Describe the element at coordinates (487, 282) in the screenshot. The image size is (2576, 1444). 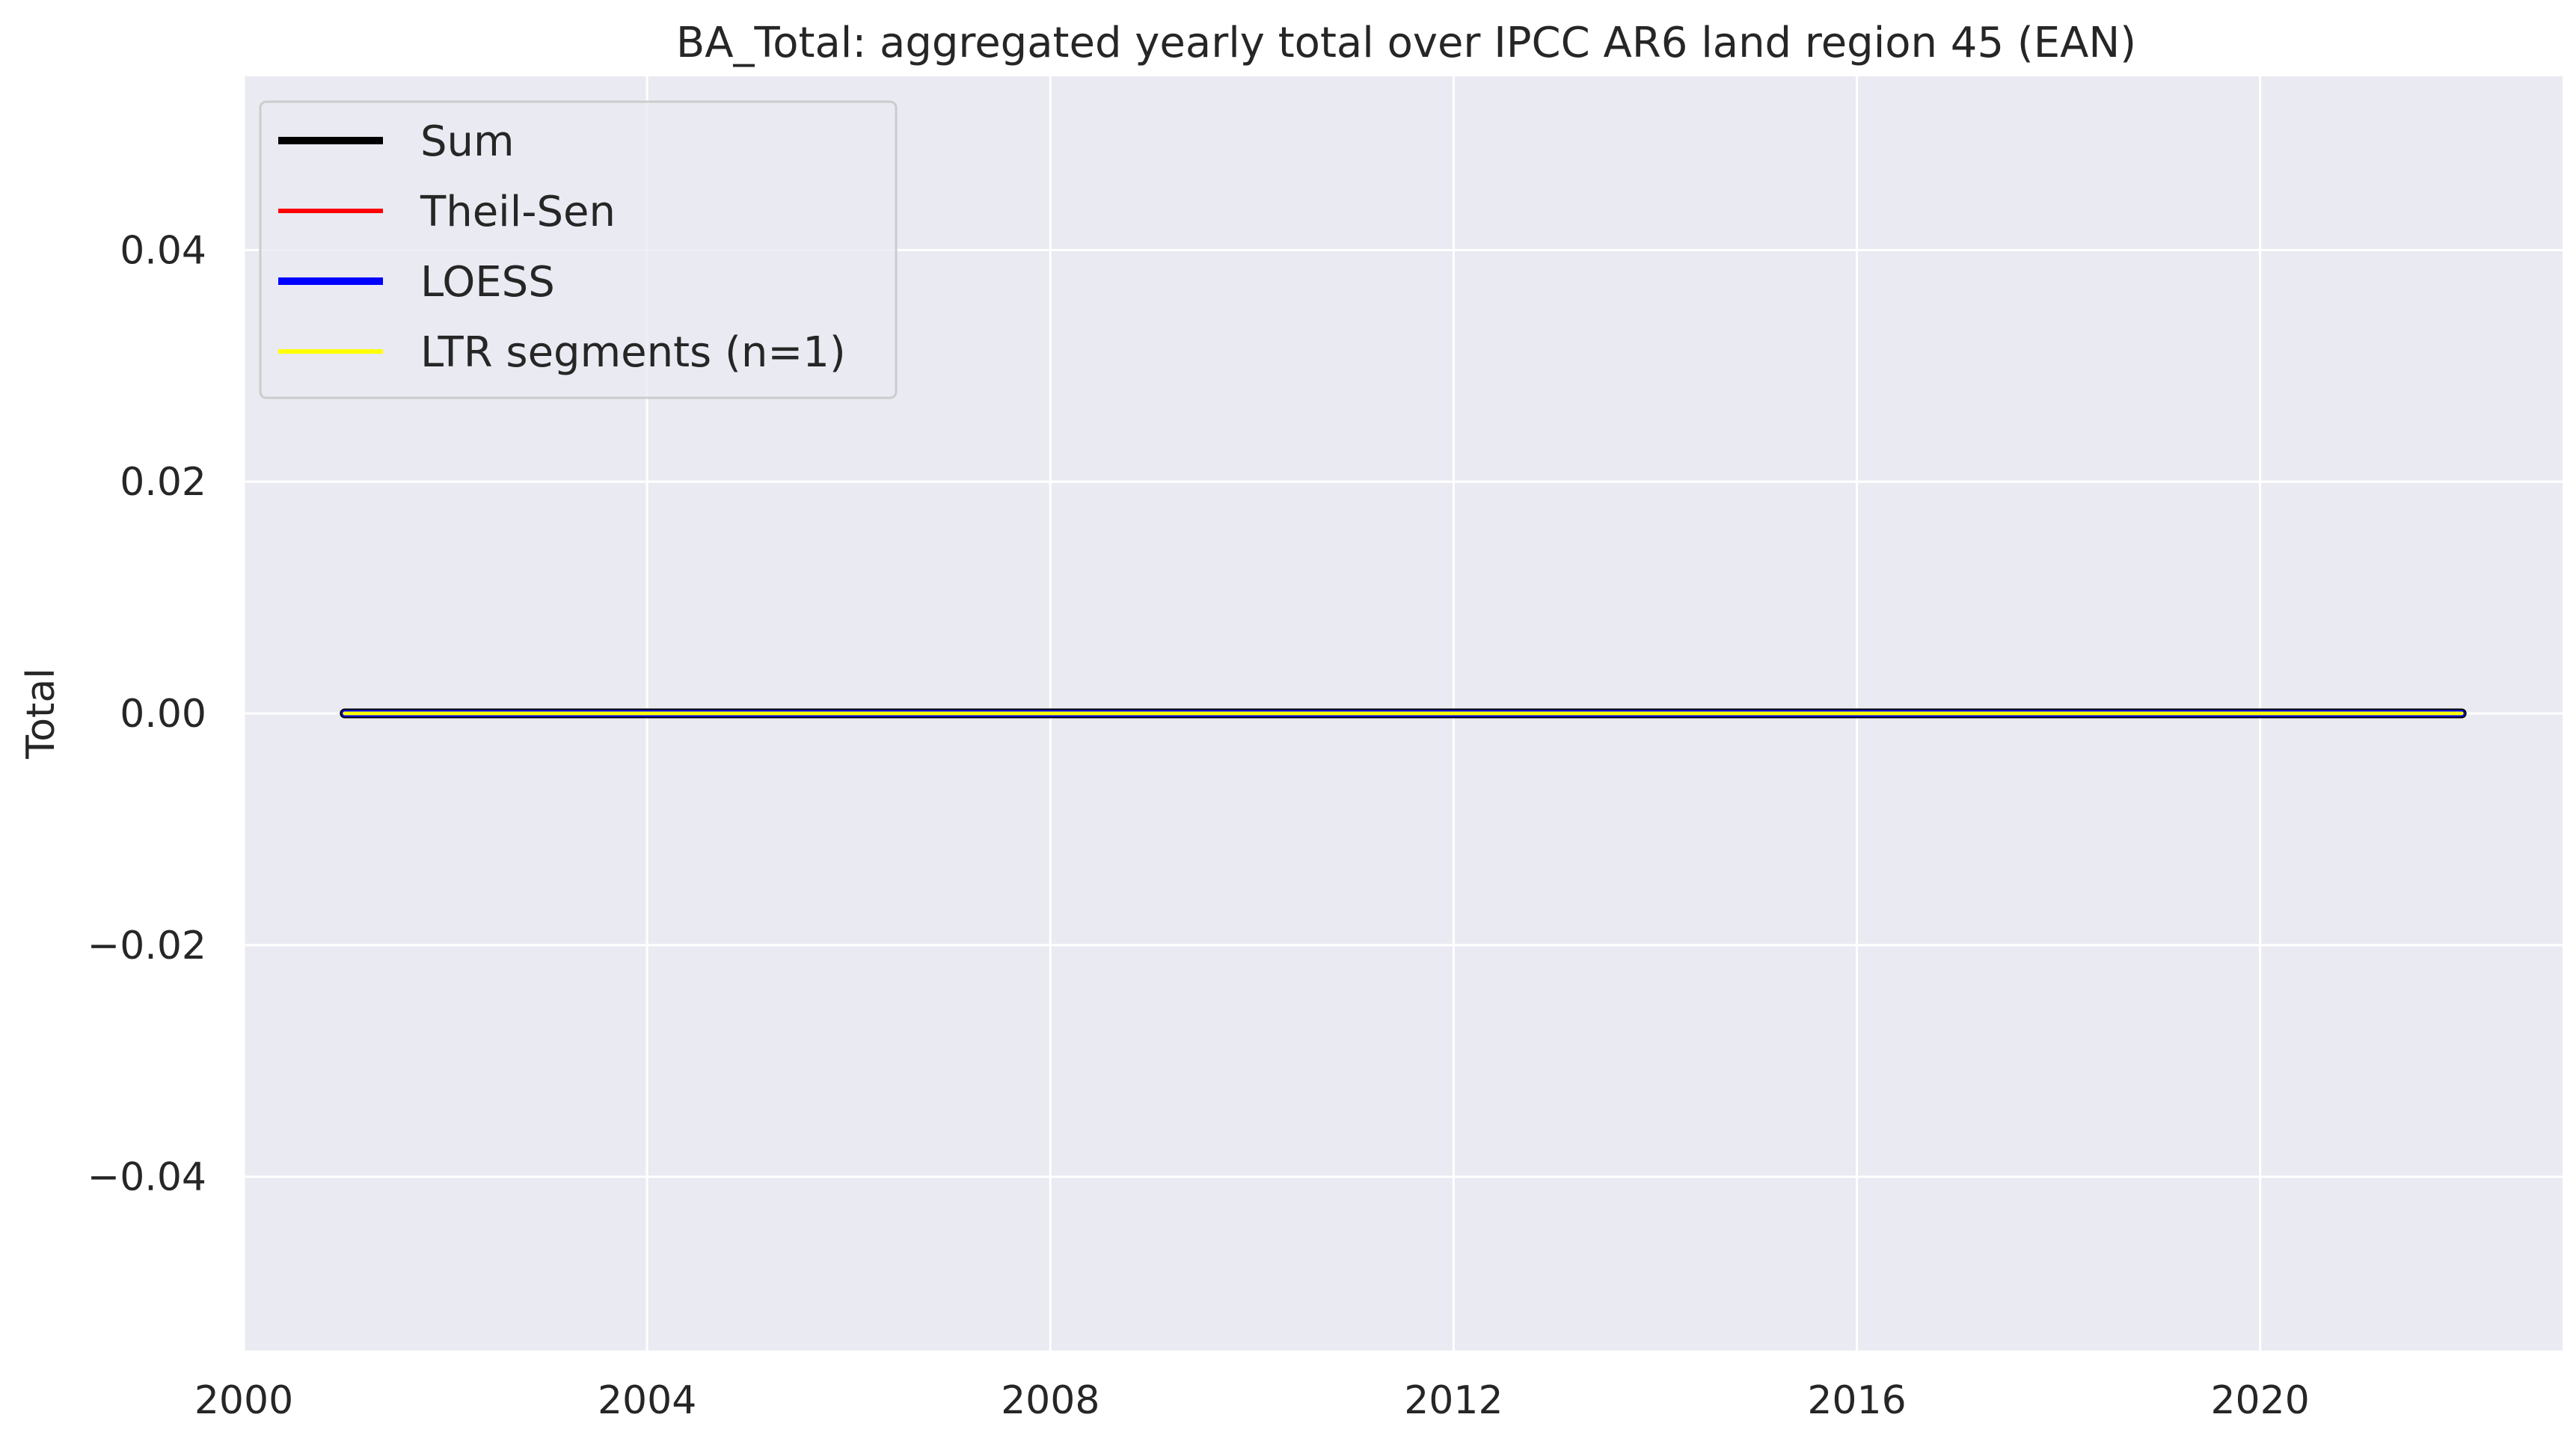
I see `legend-label: LOESS` at that location.